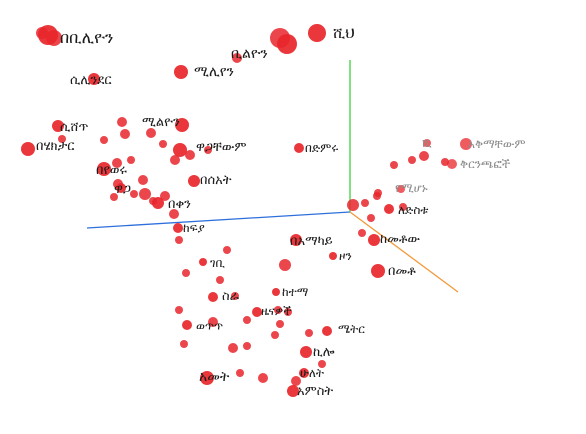  What do you see at coordinates (74, 127) in the screenshot?
I see `word-label: ሲሸጥ` at bounding box center [74, 127].